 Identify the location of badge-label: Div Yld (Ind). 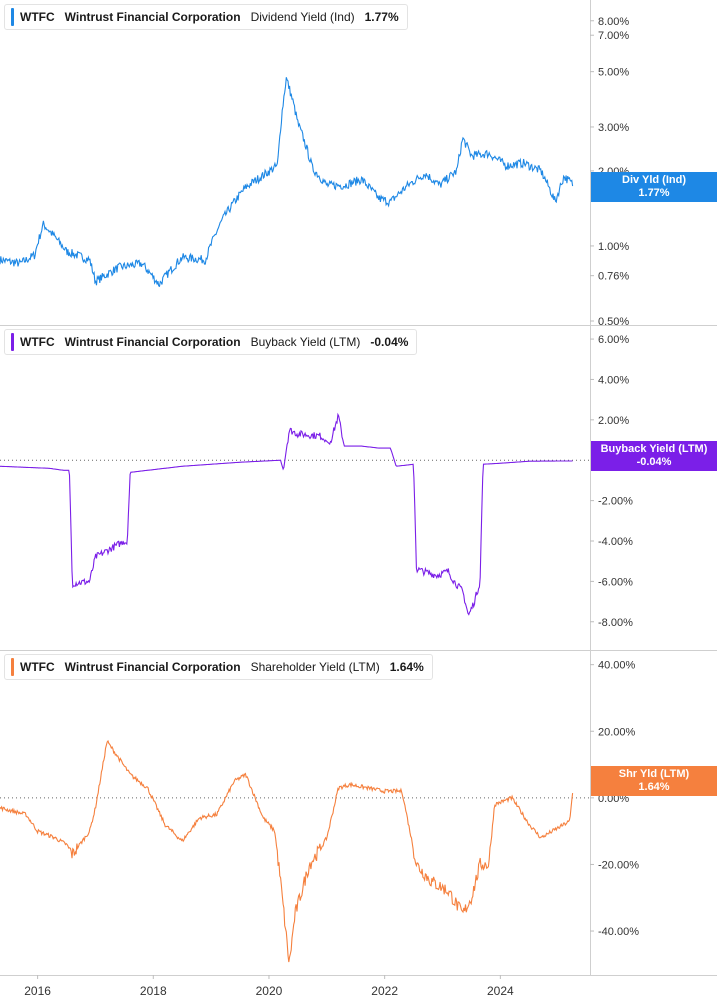
(654, 180).